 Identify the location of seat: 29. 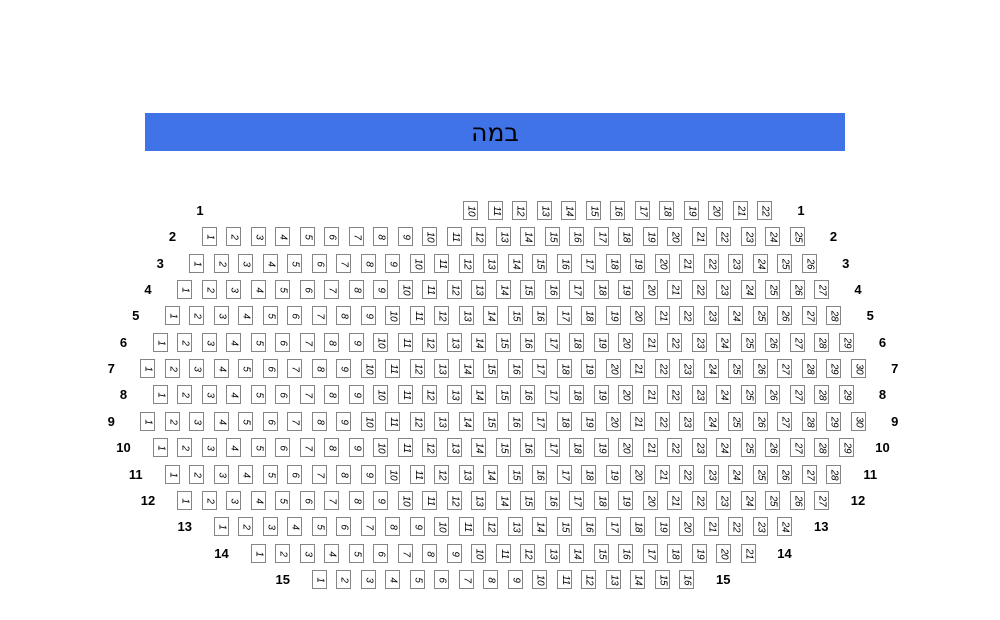
(833, 368).